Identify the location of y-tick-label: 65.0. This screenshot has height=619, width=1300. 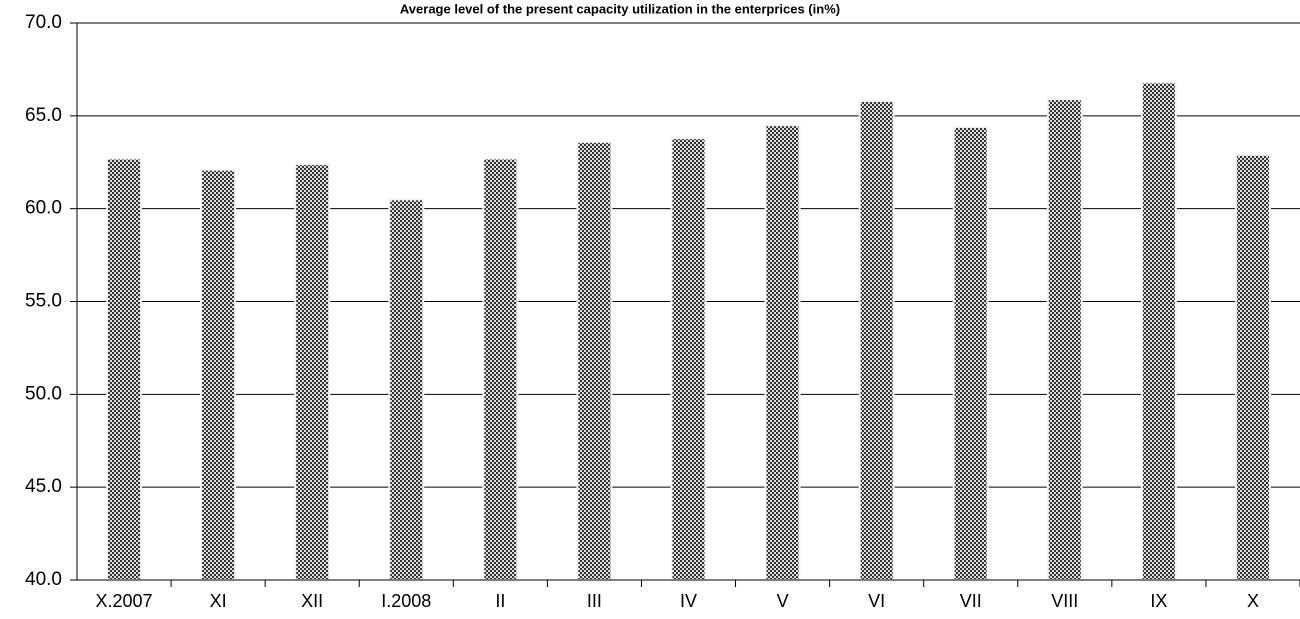
(43, 115).